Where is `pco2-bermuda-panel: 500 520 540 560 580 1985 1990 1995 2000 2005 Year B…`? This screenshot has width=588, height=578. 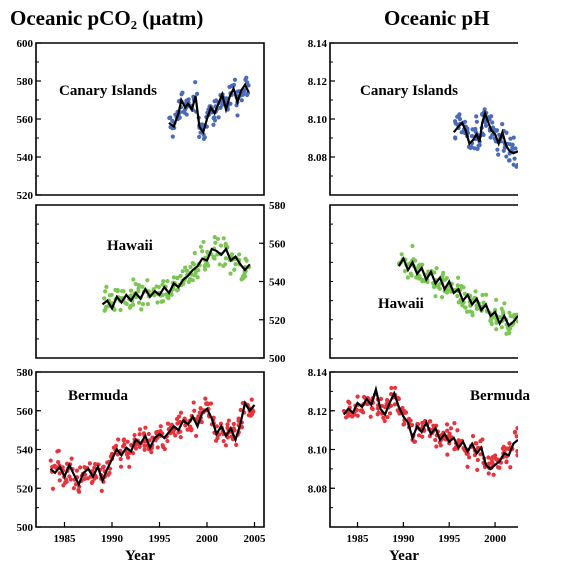
pco2-bermuda-panel: 500 520 540 560 580 1985 1990 1995 2000 2005 Year B… is located at coordinates (142, 465).